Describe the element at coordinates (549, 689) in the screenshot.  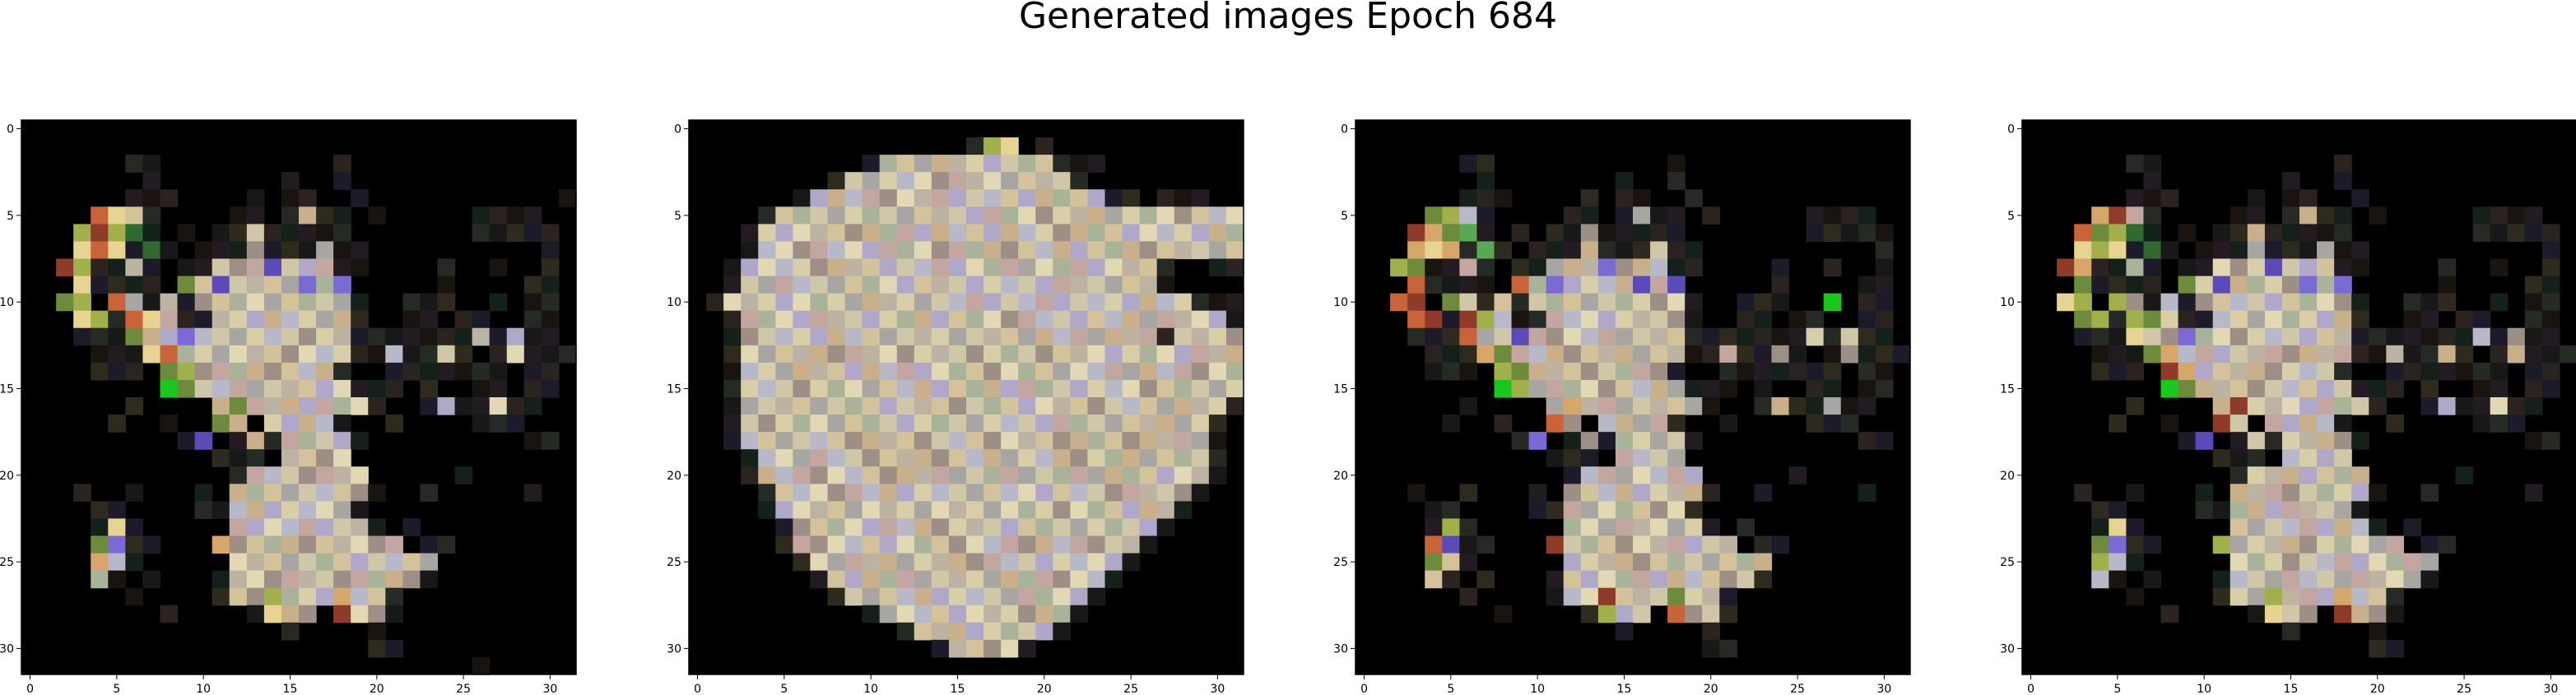
I see `x-tick-label: 30` at that location.